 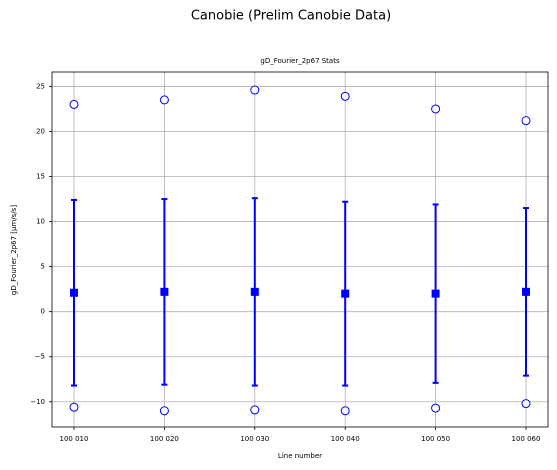 I want to click on x-tick-label: 100 020, so click(x=164, y=439).